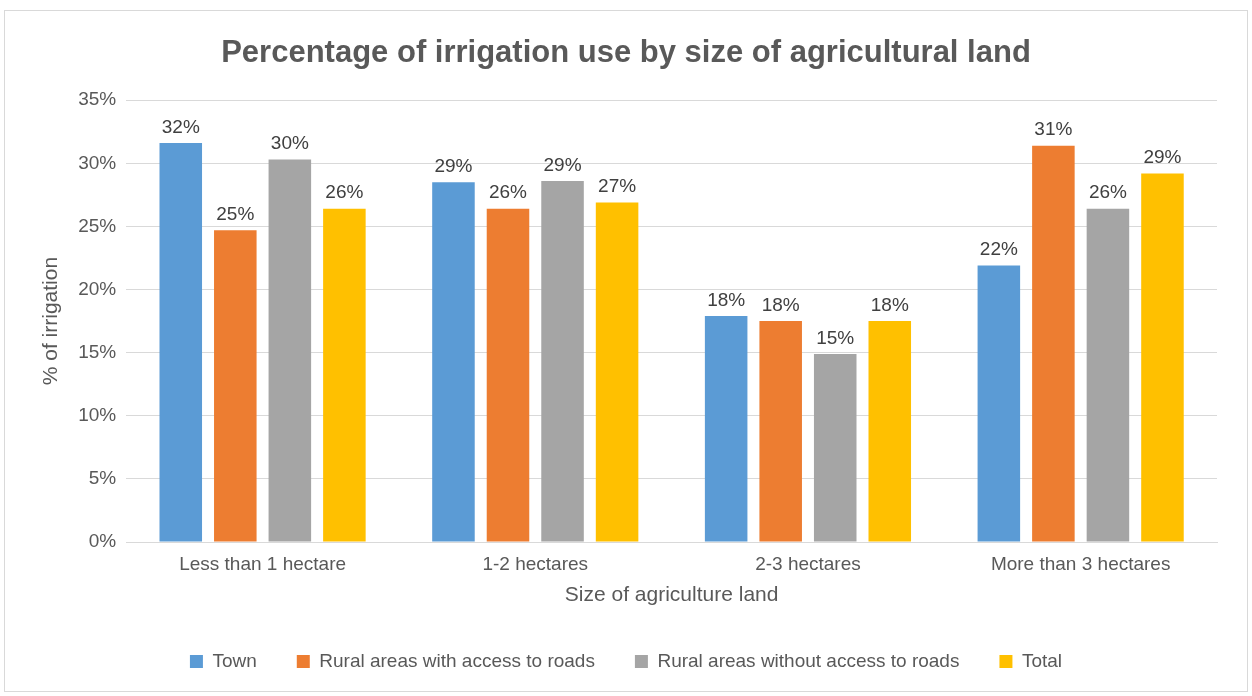 The width and height of the screenshot is (1252, 696). What do you see at coordinates (808, 660) in the screenshot?
I see `legend-label: Rural areas without access to roads` at bounding box center [808, 660].